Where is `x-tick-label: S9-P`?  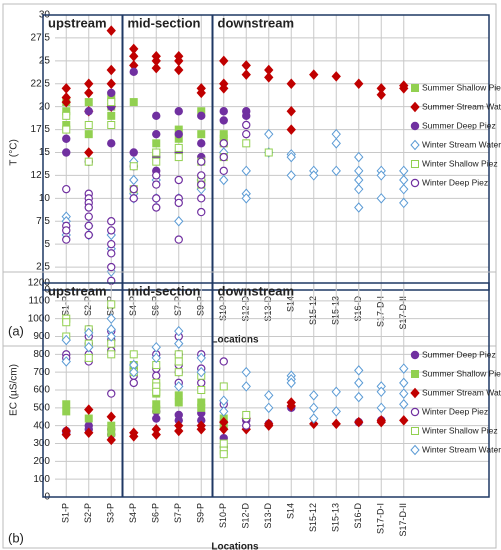 x-tick-label: S9-P is located at coordinates (201, 513).